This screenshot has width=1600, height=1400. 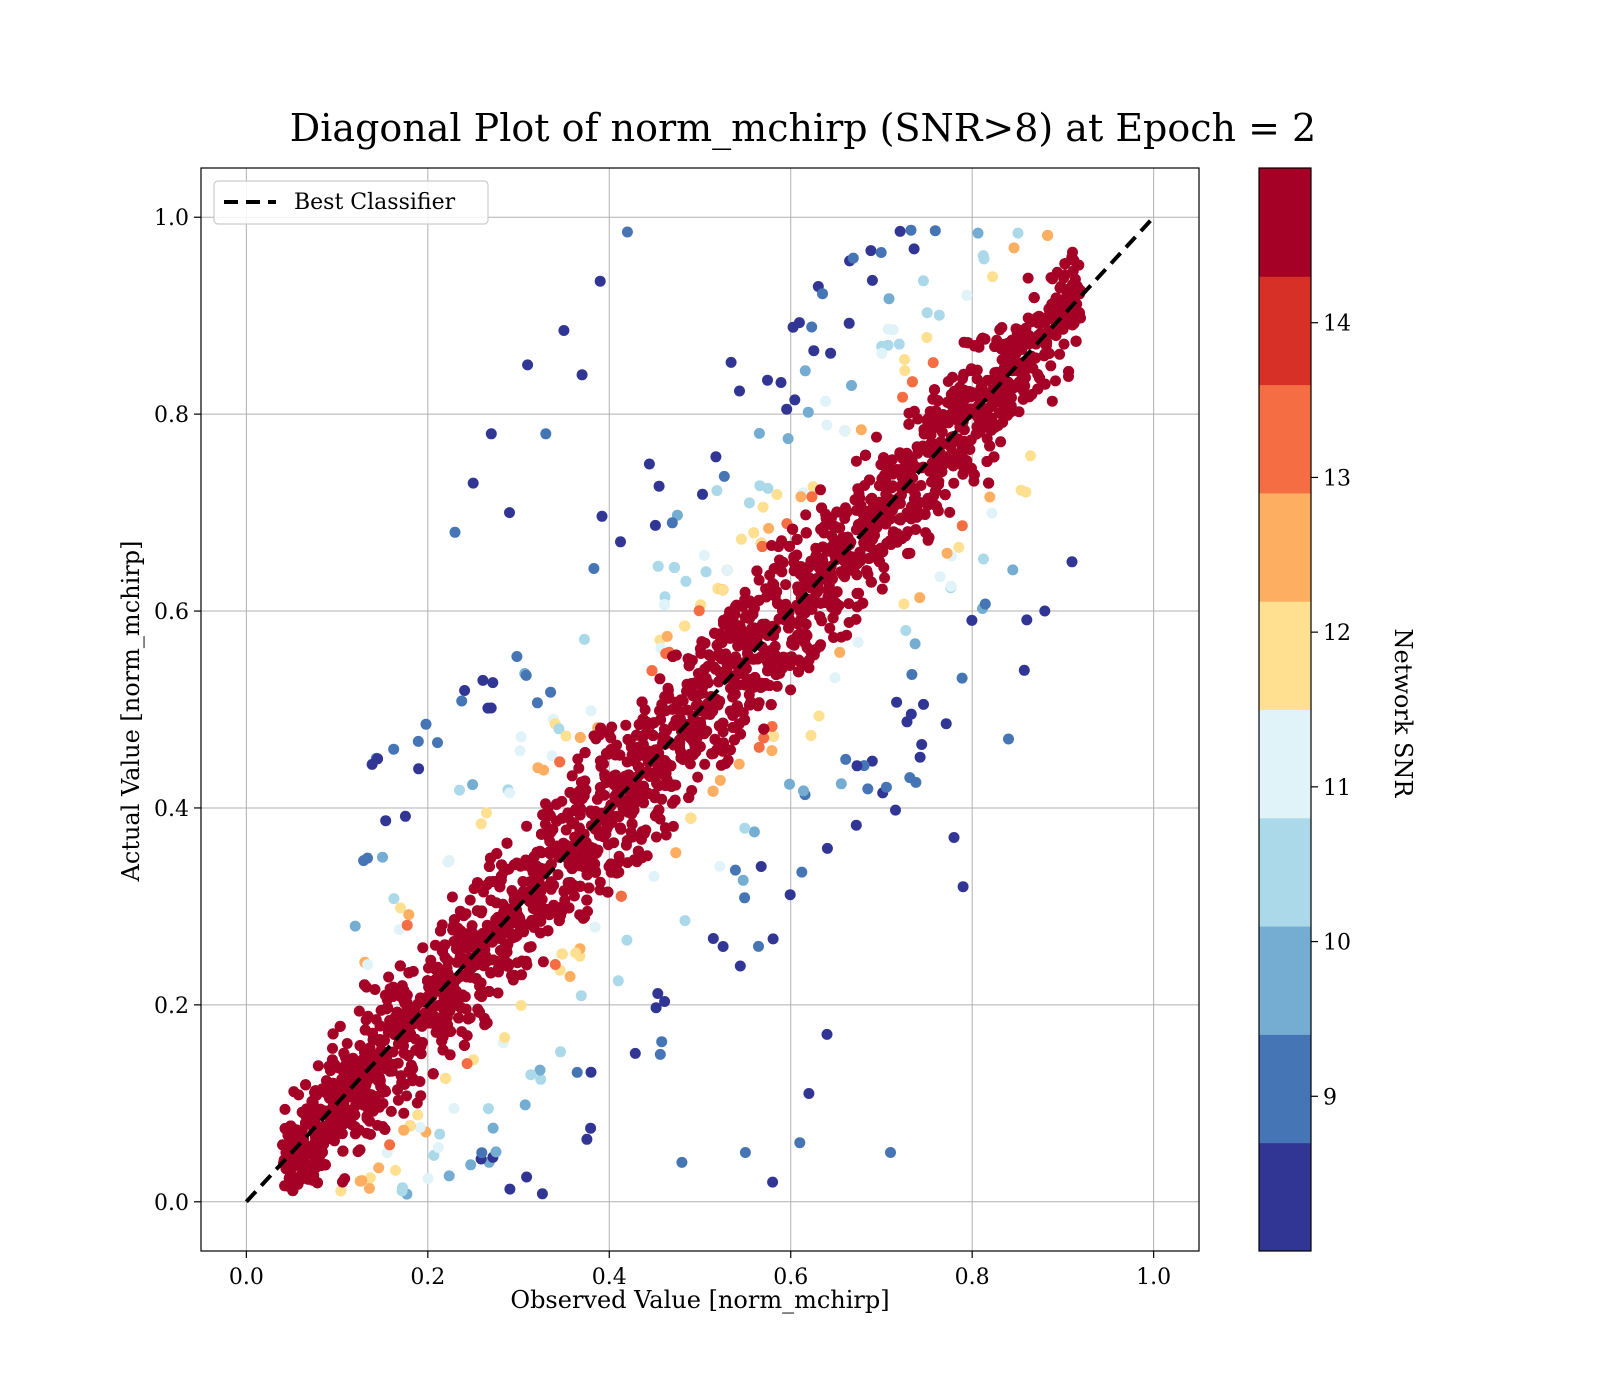 I want to click on colorbar-tick-label: 9, so click(x=1330, y=1097).